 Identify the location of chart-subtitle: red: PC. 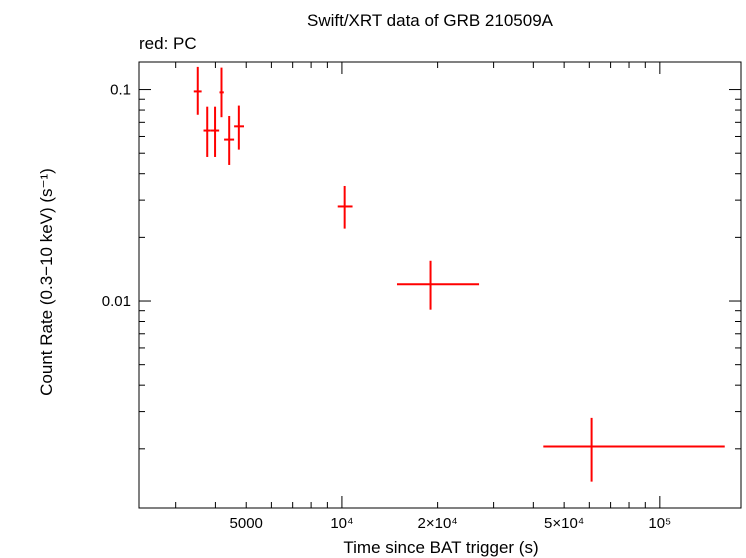
(168, 43).